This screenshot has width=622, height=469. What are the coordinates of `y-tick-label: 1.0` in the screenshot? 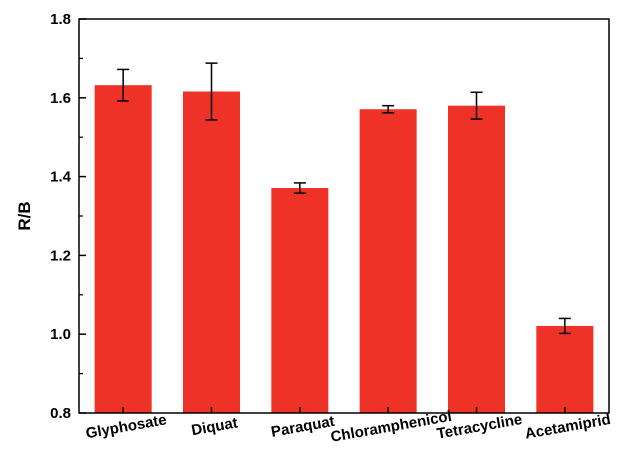 It's located at (60, 334).